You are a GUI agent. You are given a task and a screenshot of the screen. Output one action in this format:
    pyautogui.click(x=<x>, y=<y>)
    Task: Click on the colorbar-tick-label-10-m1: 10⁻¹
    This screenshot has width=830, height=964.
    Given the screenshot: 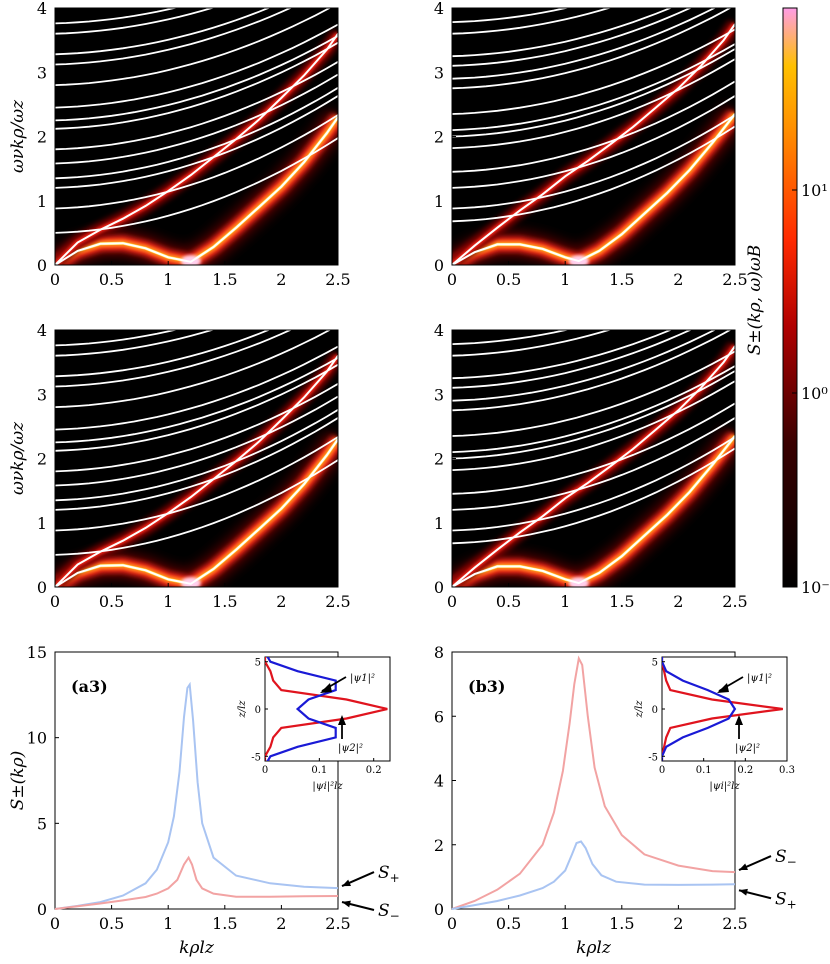 What is the action you would take?
    pyautogui.click(x=815, y=587)
    